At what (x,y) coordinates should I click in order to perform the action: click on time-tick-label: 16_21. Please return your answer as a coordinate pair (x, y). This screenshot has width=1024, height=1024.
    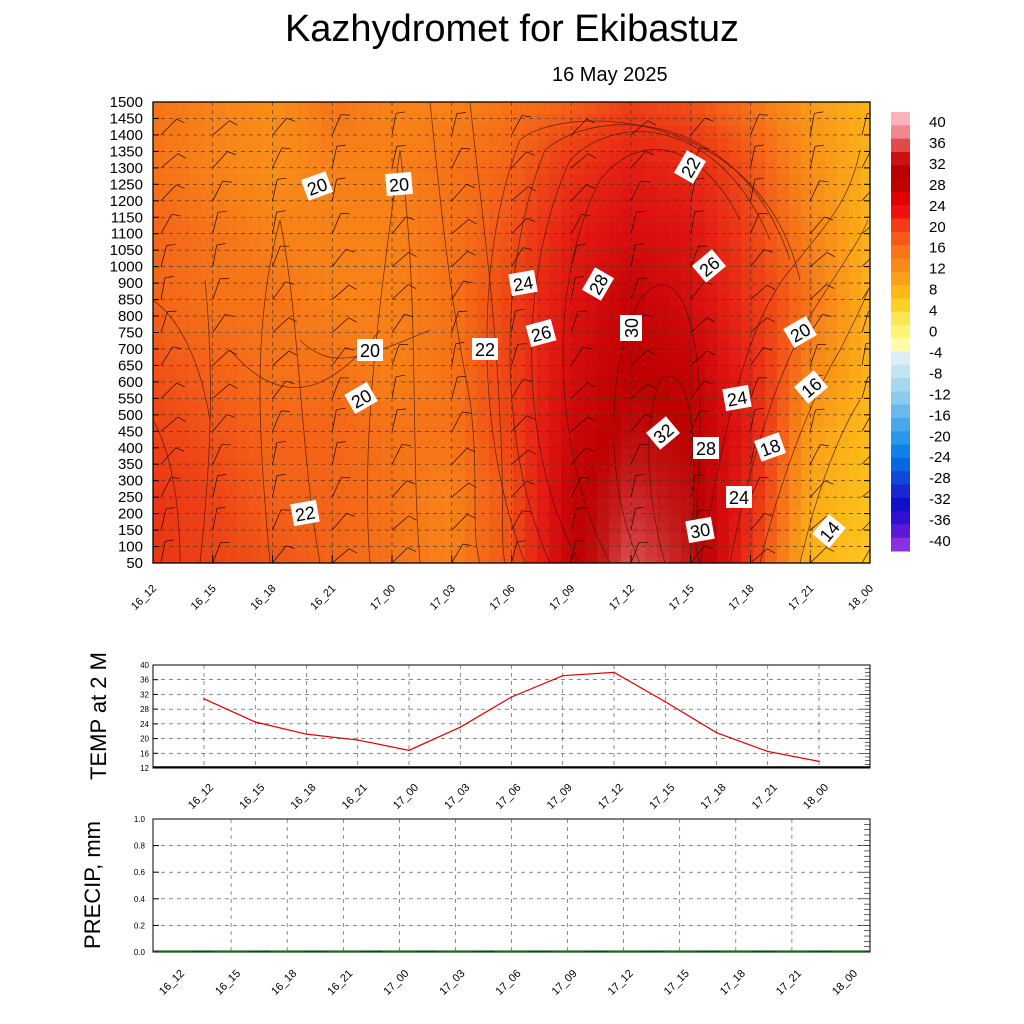
    Looking at the image, I should click on (323, 598).